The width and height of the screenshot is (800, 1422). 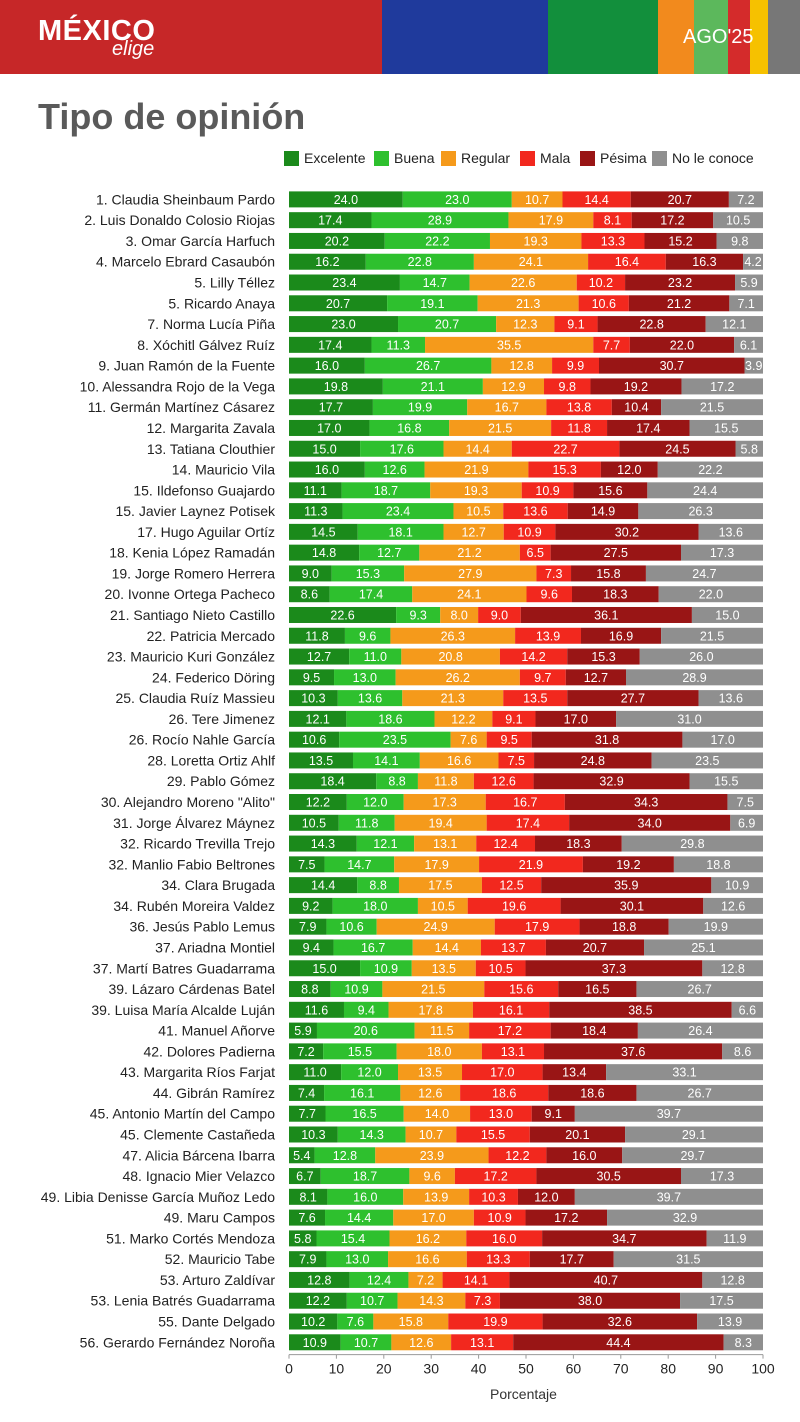 I want to click on data-label: 12.0, so click(x=375, y=803).